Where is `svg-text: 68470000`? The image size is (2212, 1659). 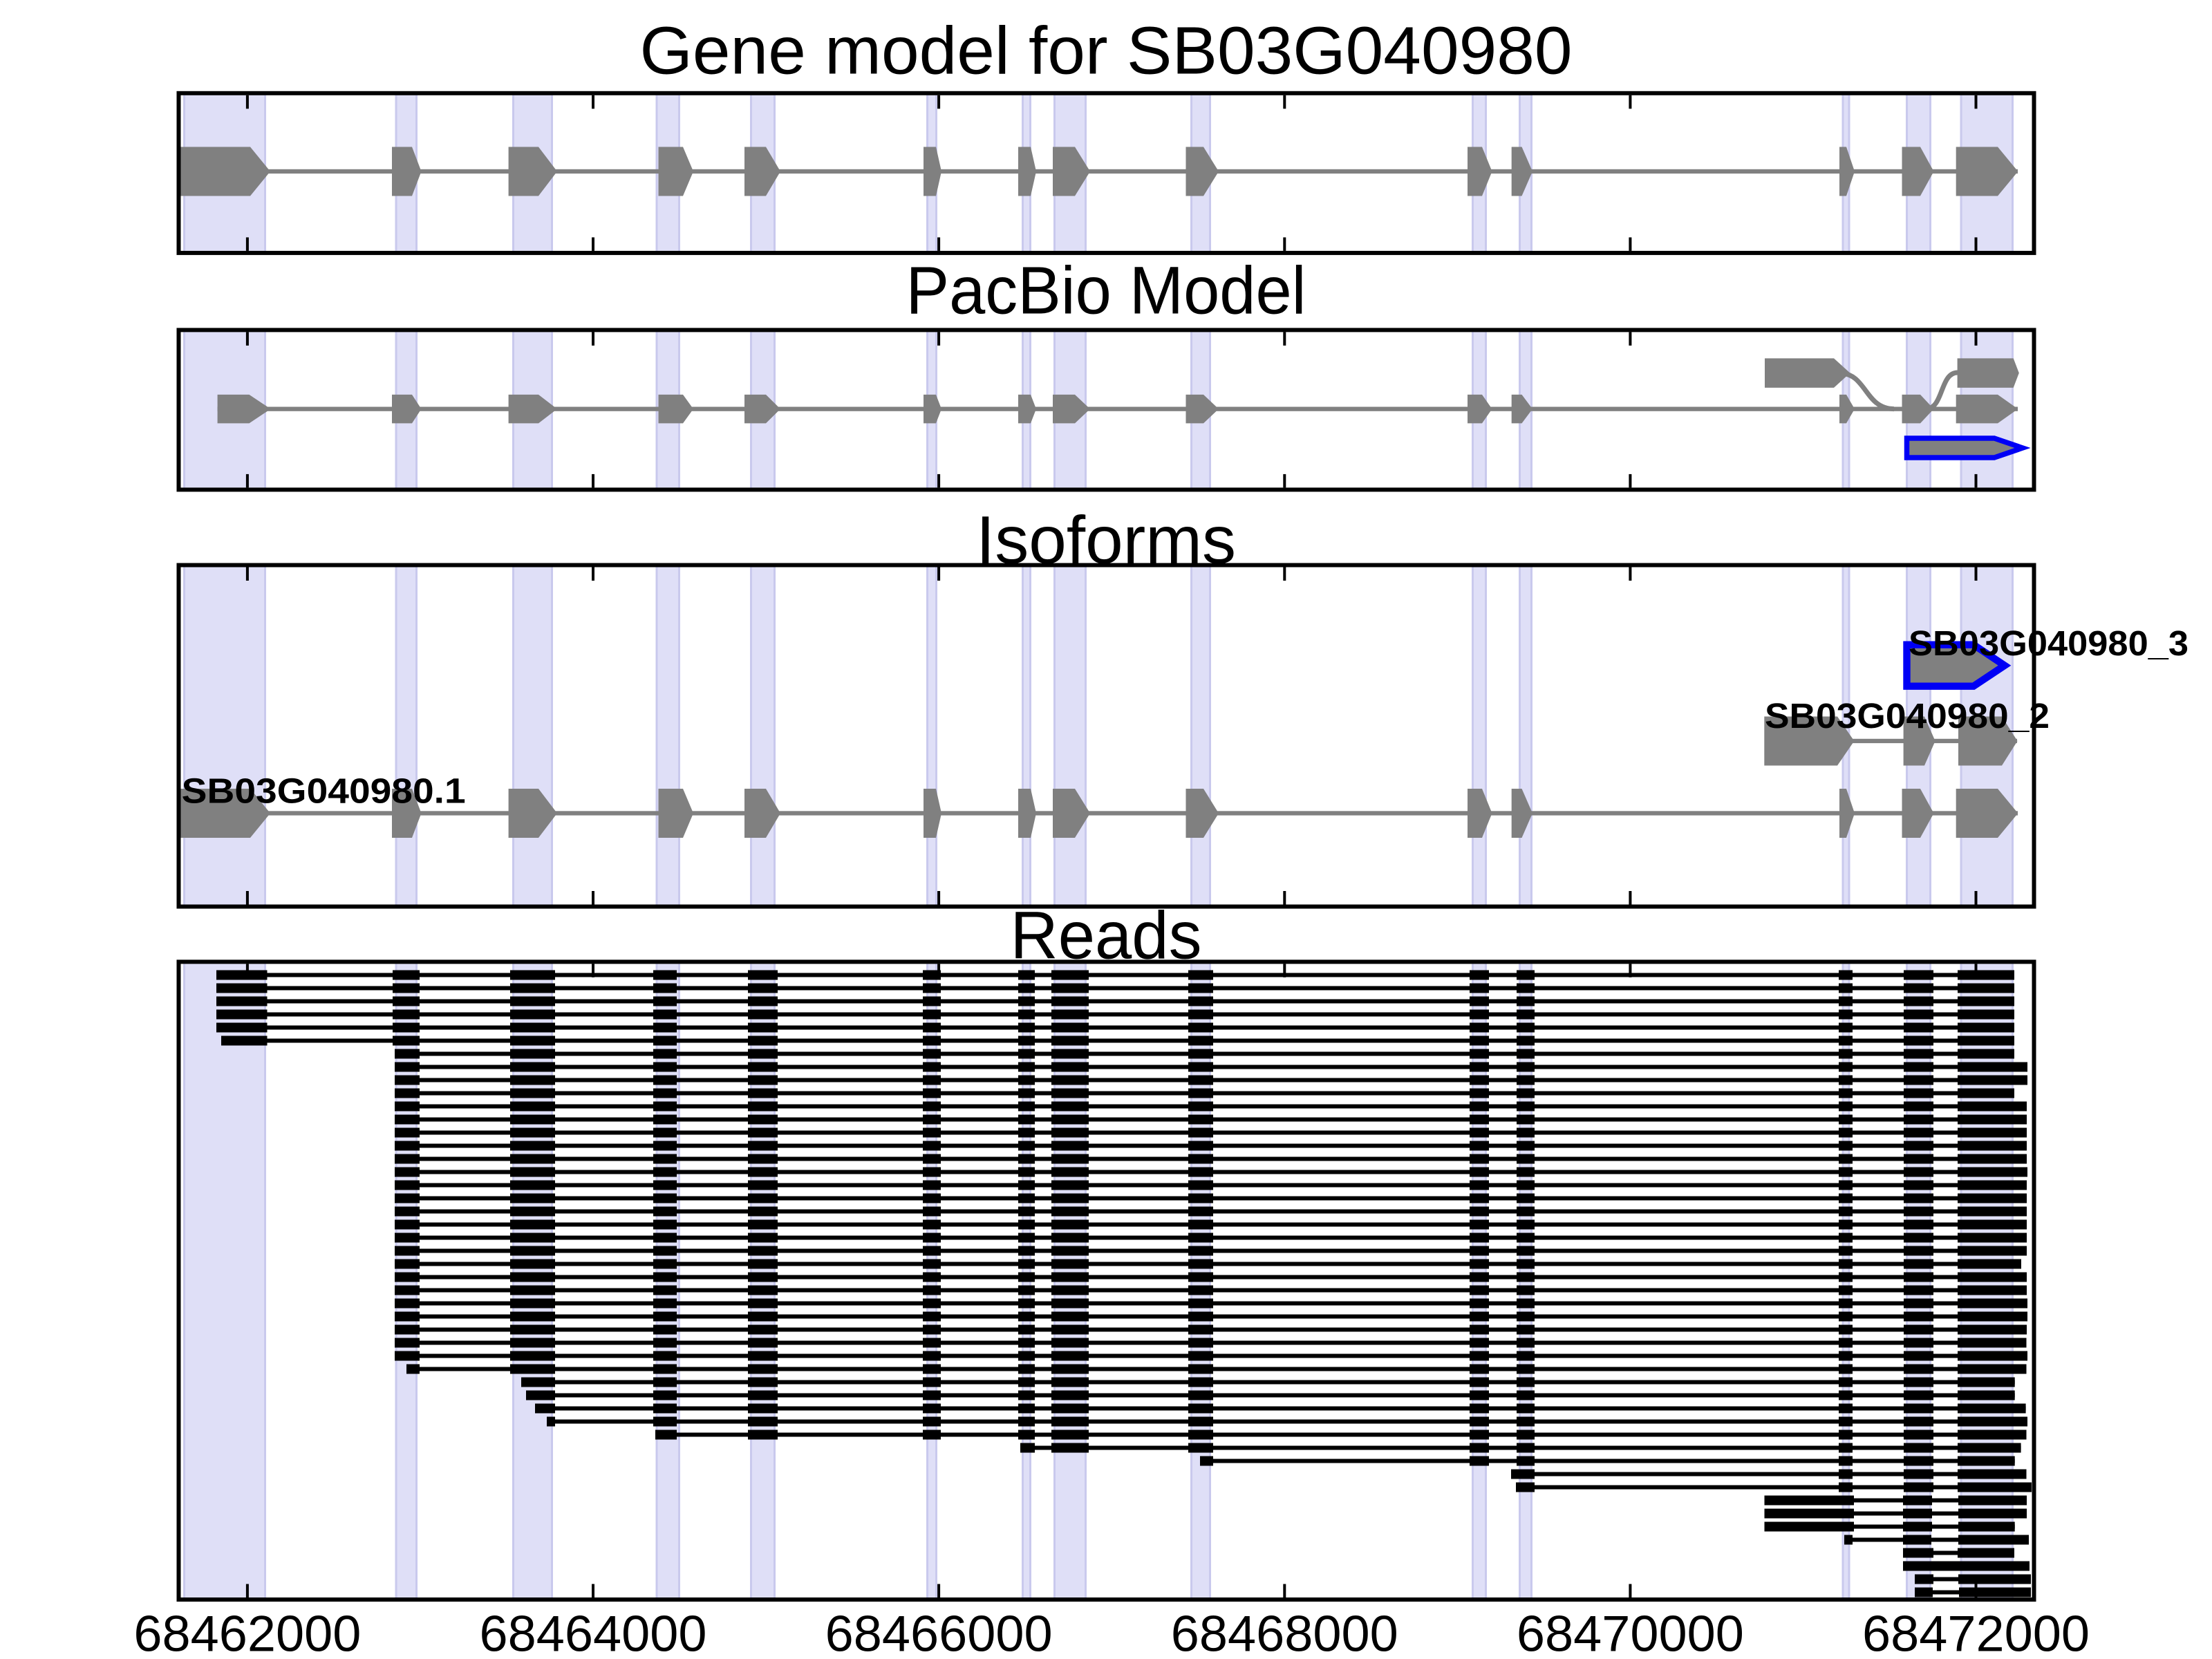 svg-text: 68470000 is located at coordinates (1630, 1632).